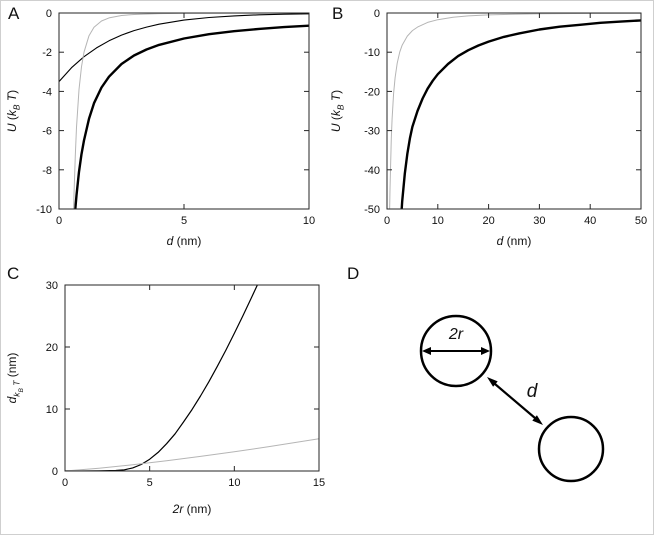  What do you see at coordinates (372, 171) in the screenshot?
I see `y-tick-label: -40` at bounding box center [372, 171].